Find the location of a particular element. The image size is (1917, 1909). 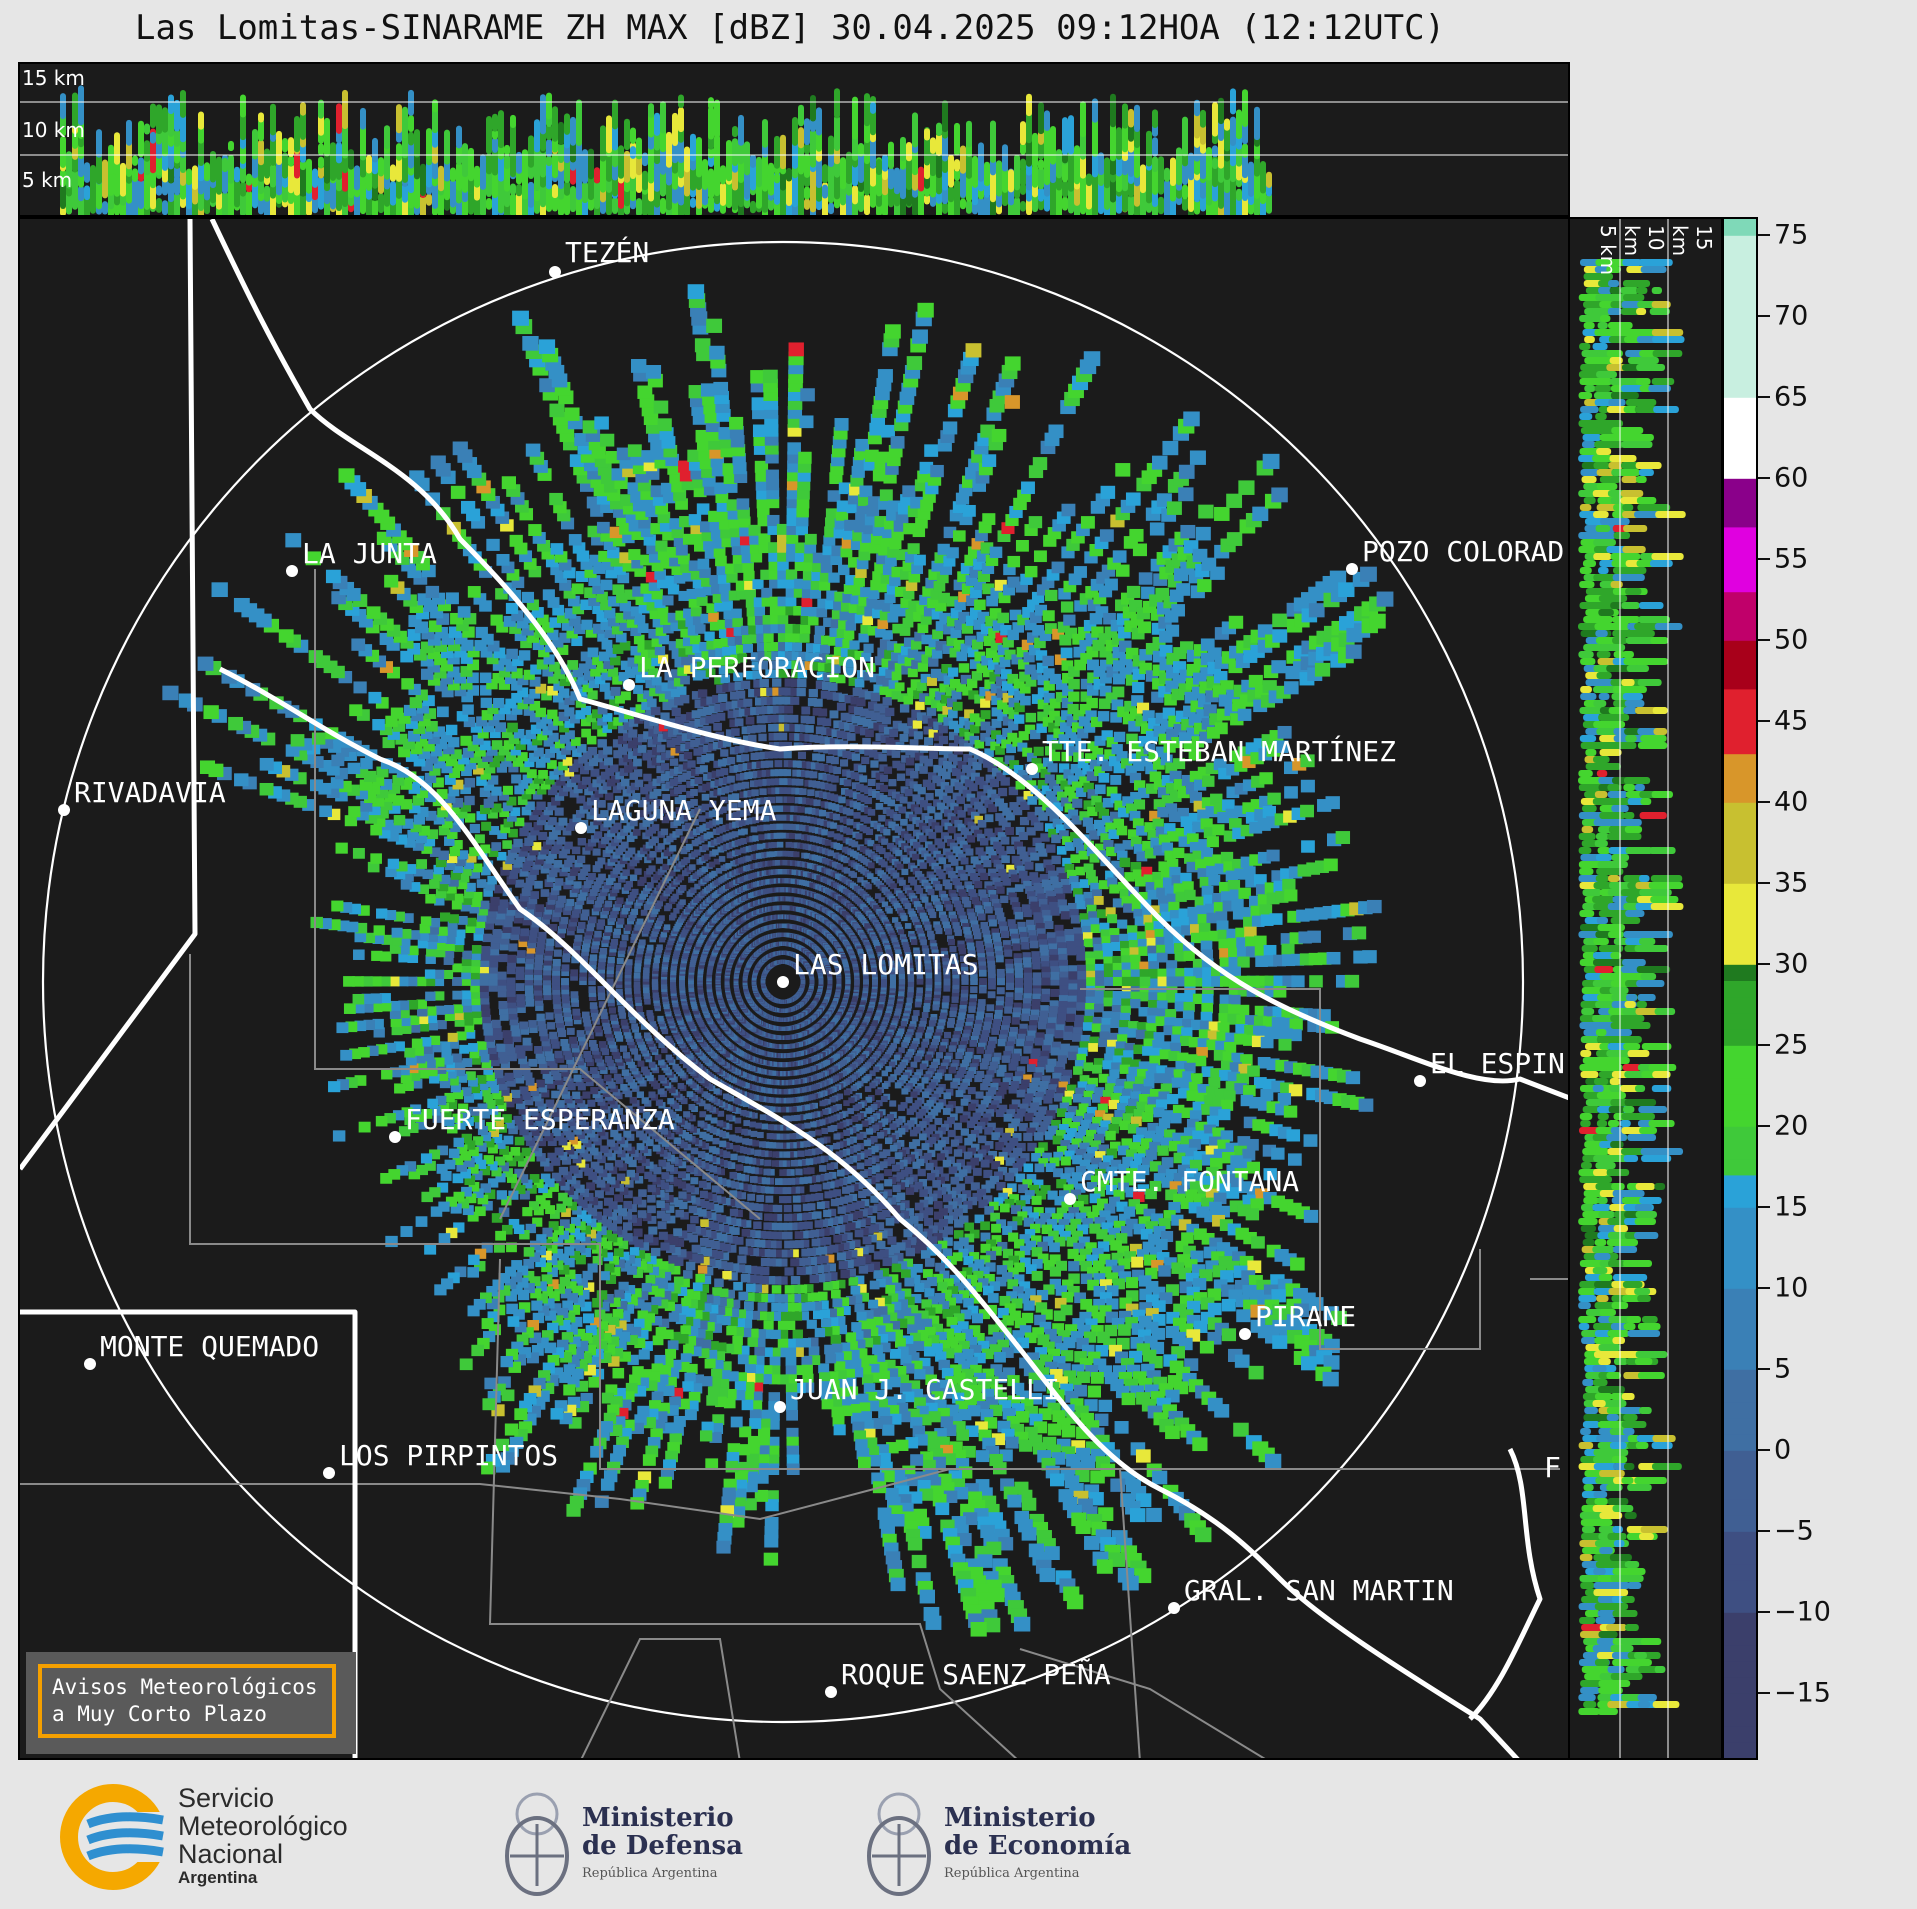

economia-line2: de Economía is located at coordinates (1038, 1846).